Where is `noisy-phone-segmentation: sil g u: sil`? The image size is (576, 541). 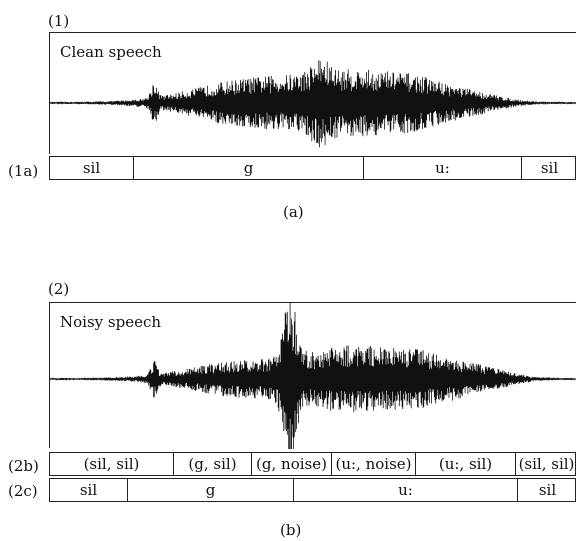 noisy-phone-segmentation: sil g u: sil is located at coordinates (312, 490).